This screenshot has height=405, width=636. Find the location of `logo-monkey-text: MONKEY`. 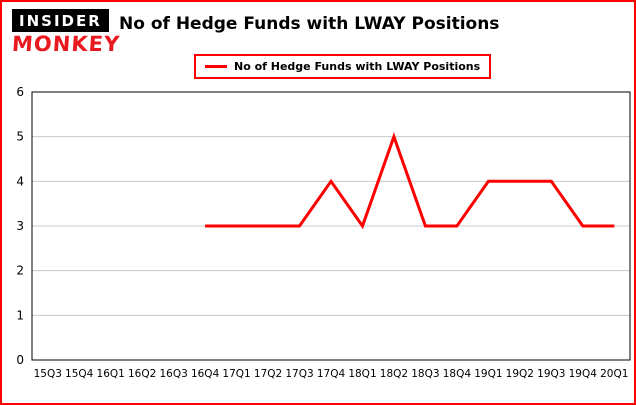

logo-monkey-text: MONKEY is located at coordinates (66, 44).